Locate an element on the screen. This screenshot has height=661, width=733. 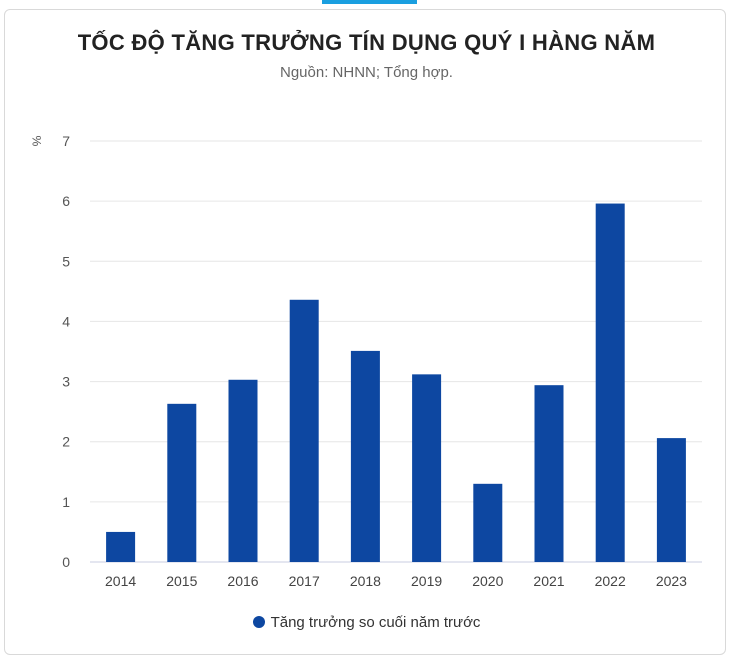
x-tick-label: 2015 is located at coordinates (181, 581).